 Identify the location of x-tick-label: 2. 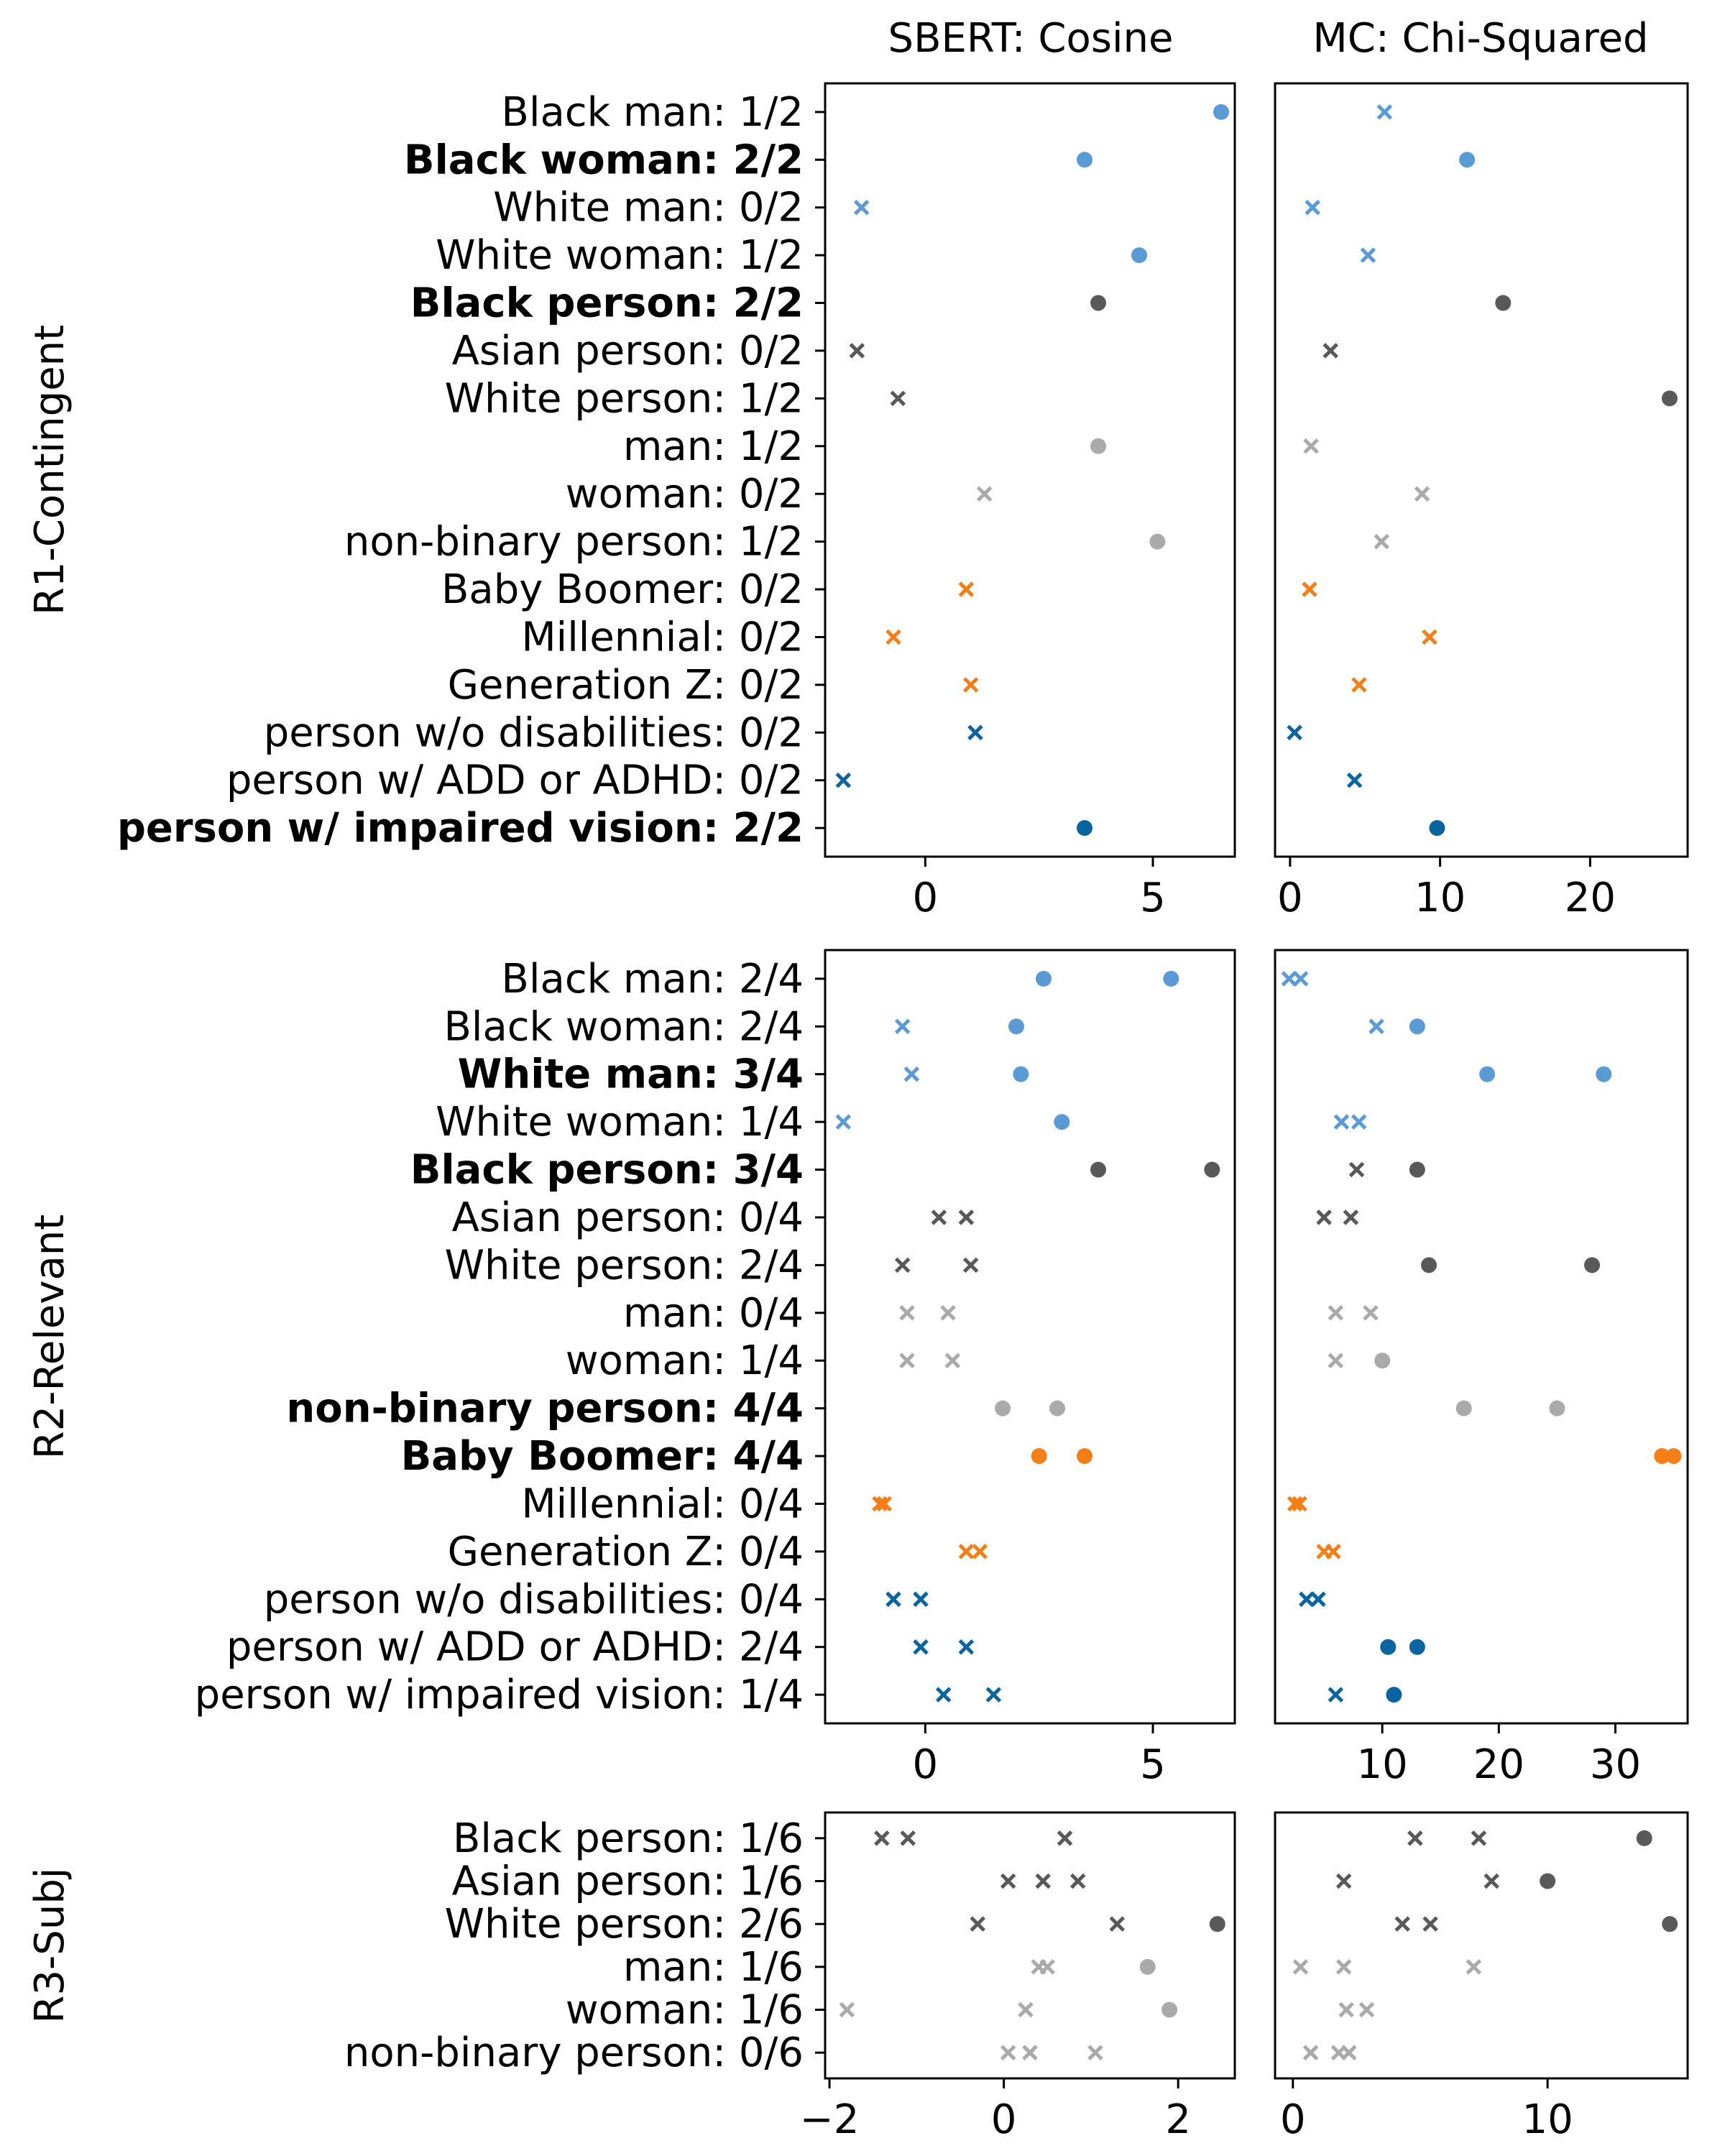
(1178, 2119).